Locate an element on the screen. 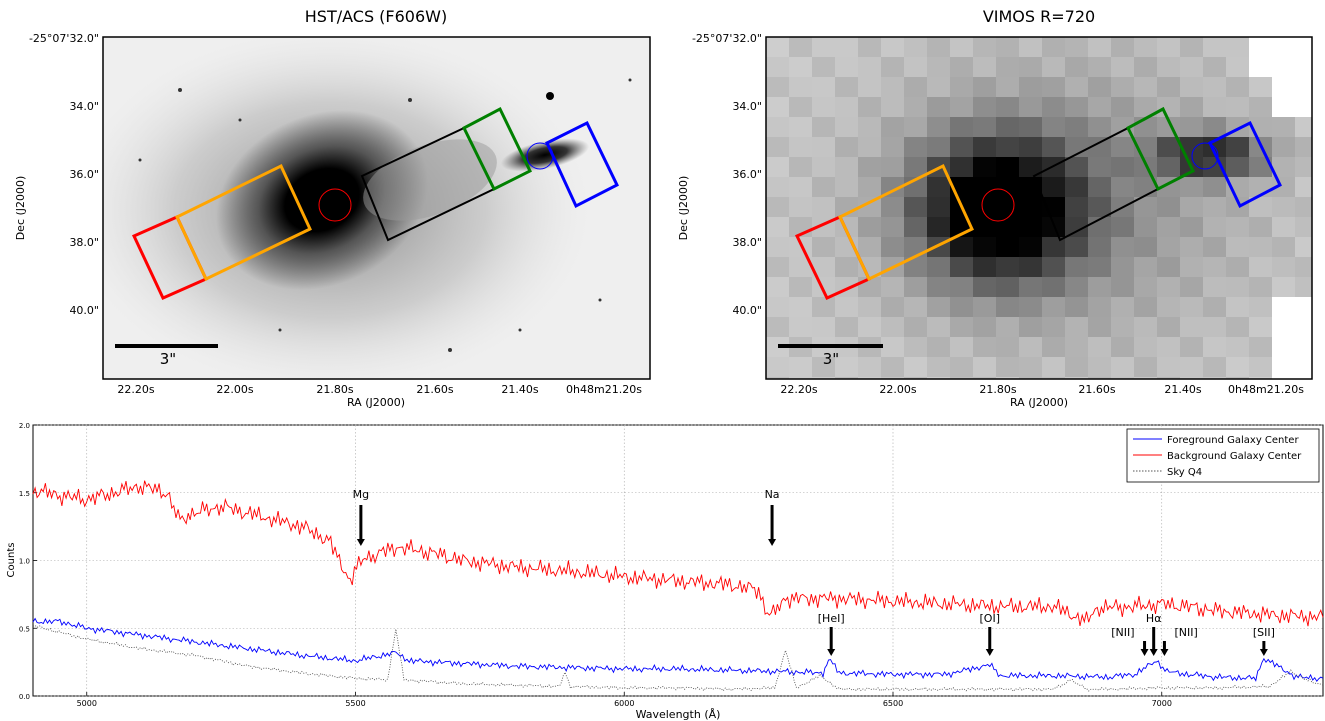 Image resolution: width=1325 pixels, height=721 pixels. sky-q4-line is located at coordinates (678, 658).